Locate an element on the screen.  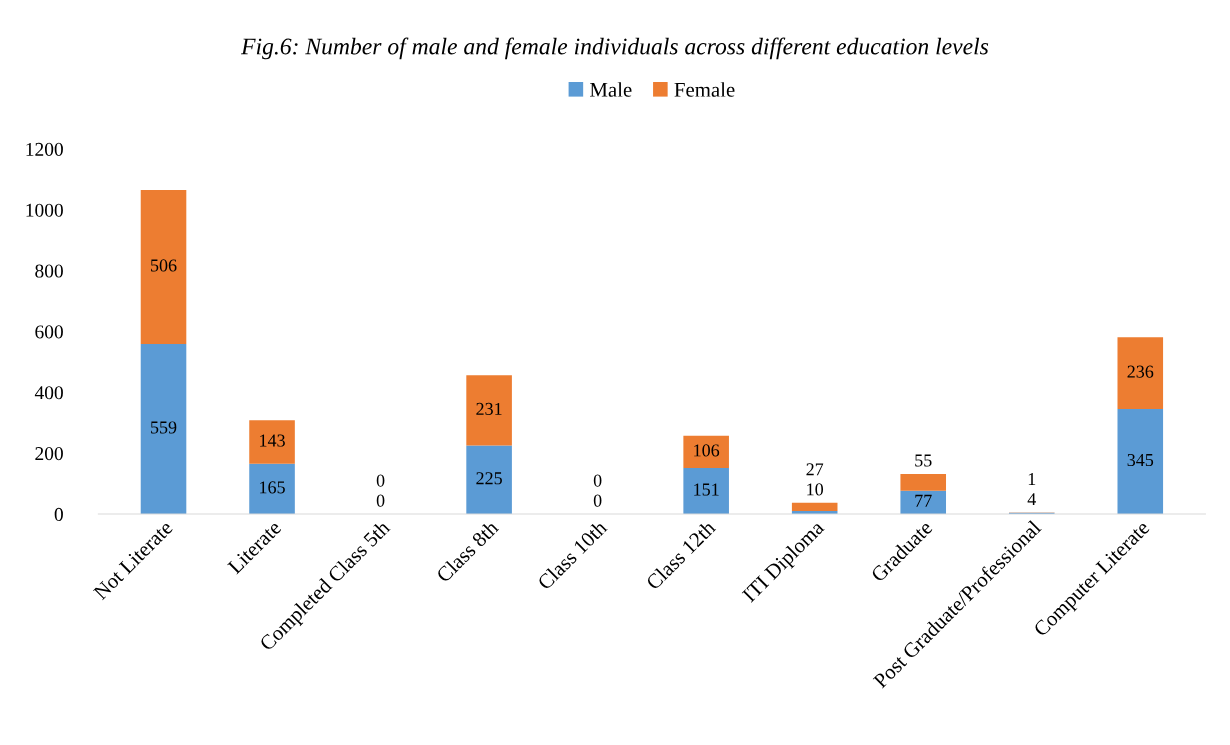
y-tick-label: 1200 is located at coordinates (44, 149).